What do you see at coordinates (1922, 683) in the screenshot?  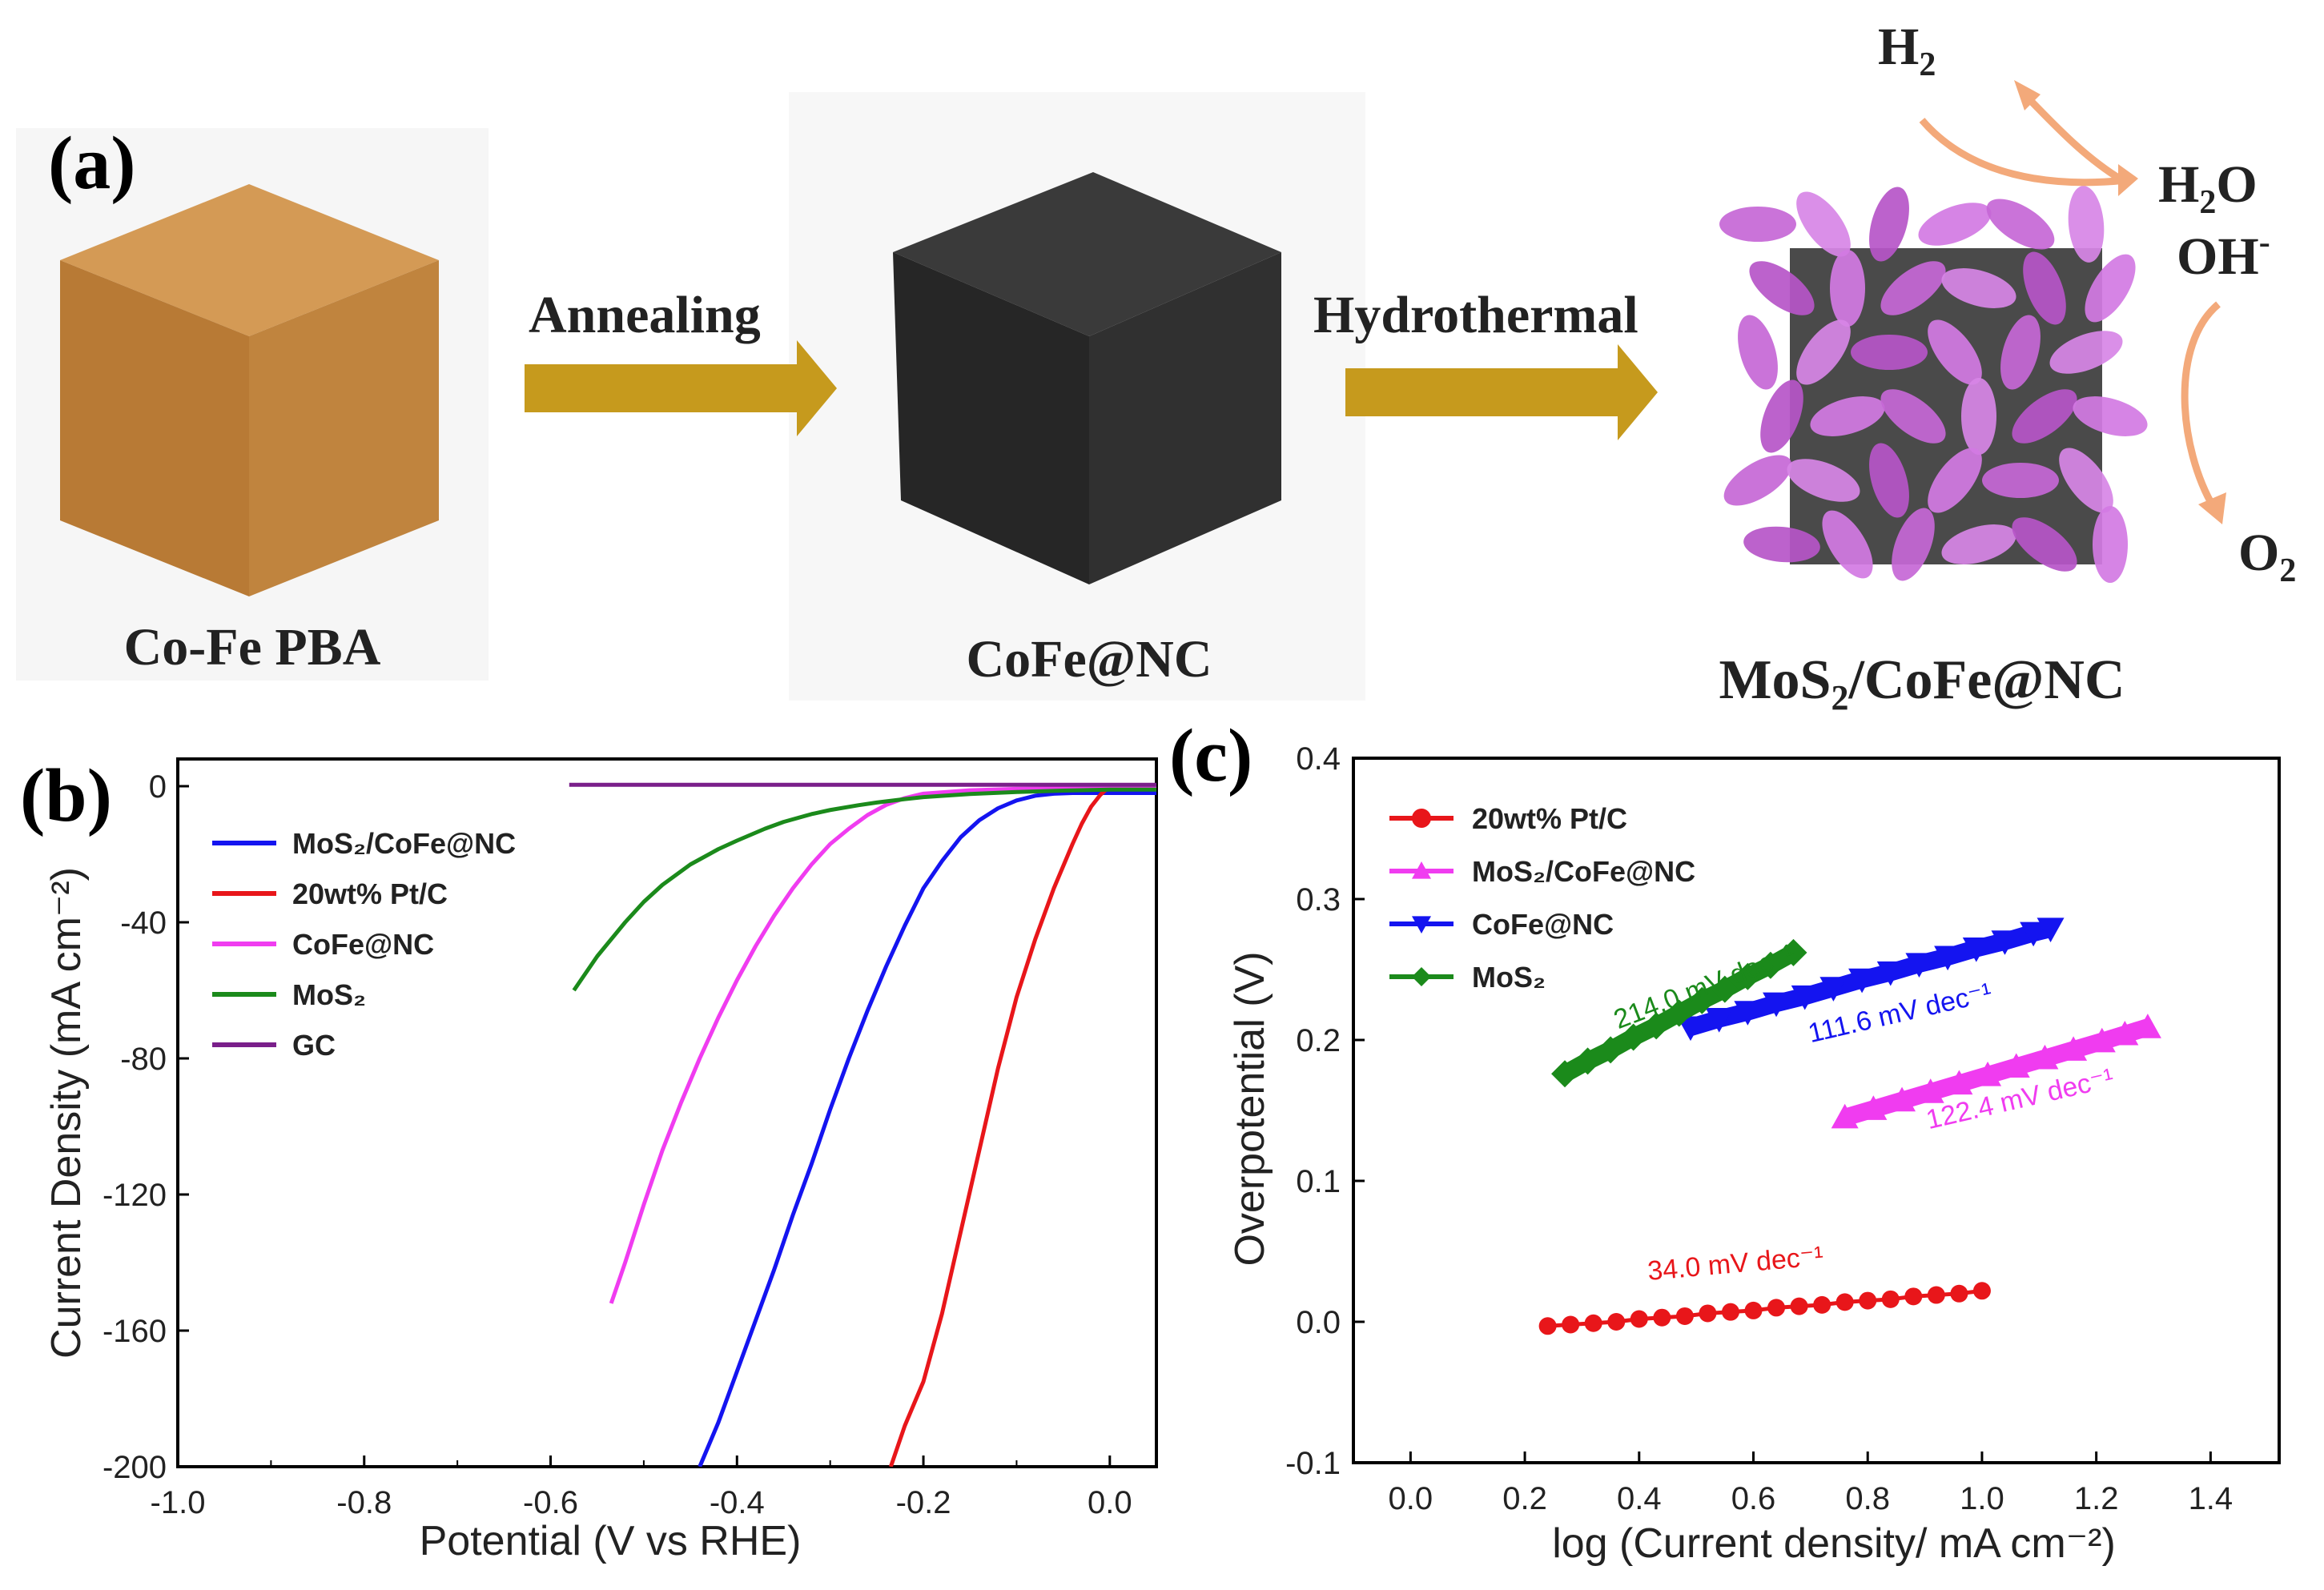 I see `mos2-cofe-nc-label: MoS2/CoFe@NC` at bounding box center [1922, 683].